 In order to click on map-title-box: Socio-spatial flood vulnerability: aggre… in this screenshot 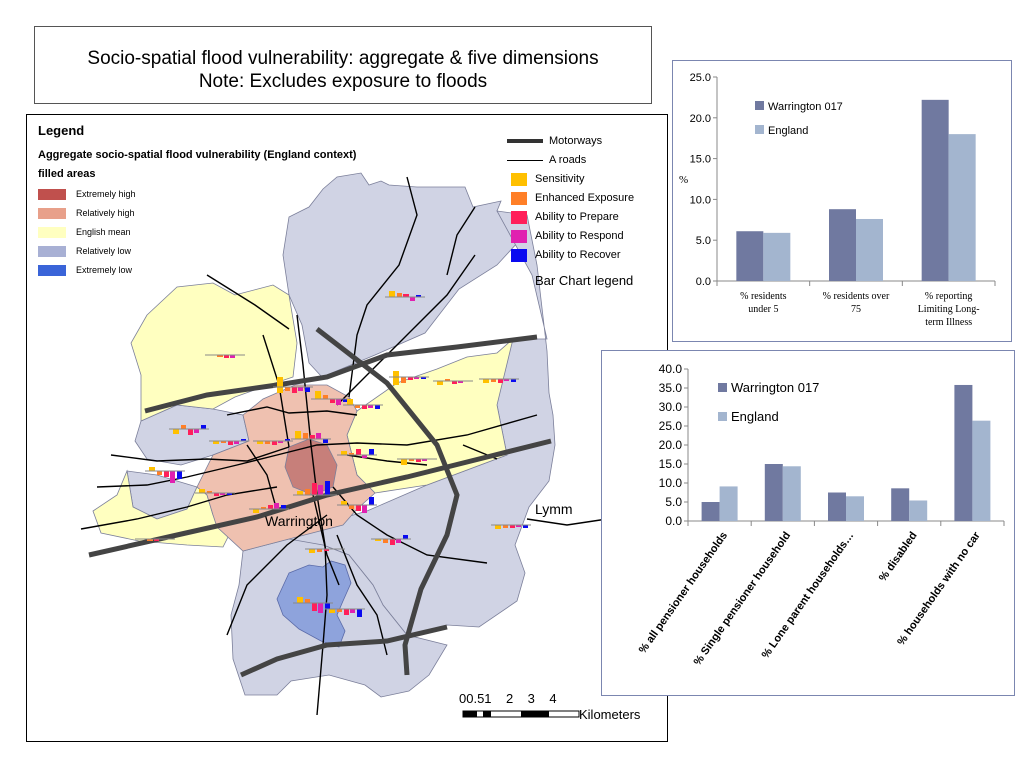, I will do `click(343, 65)`.